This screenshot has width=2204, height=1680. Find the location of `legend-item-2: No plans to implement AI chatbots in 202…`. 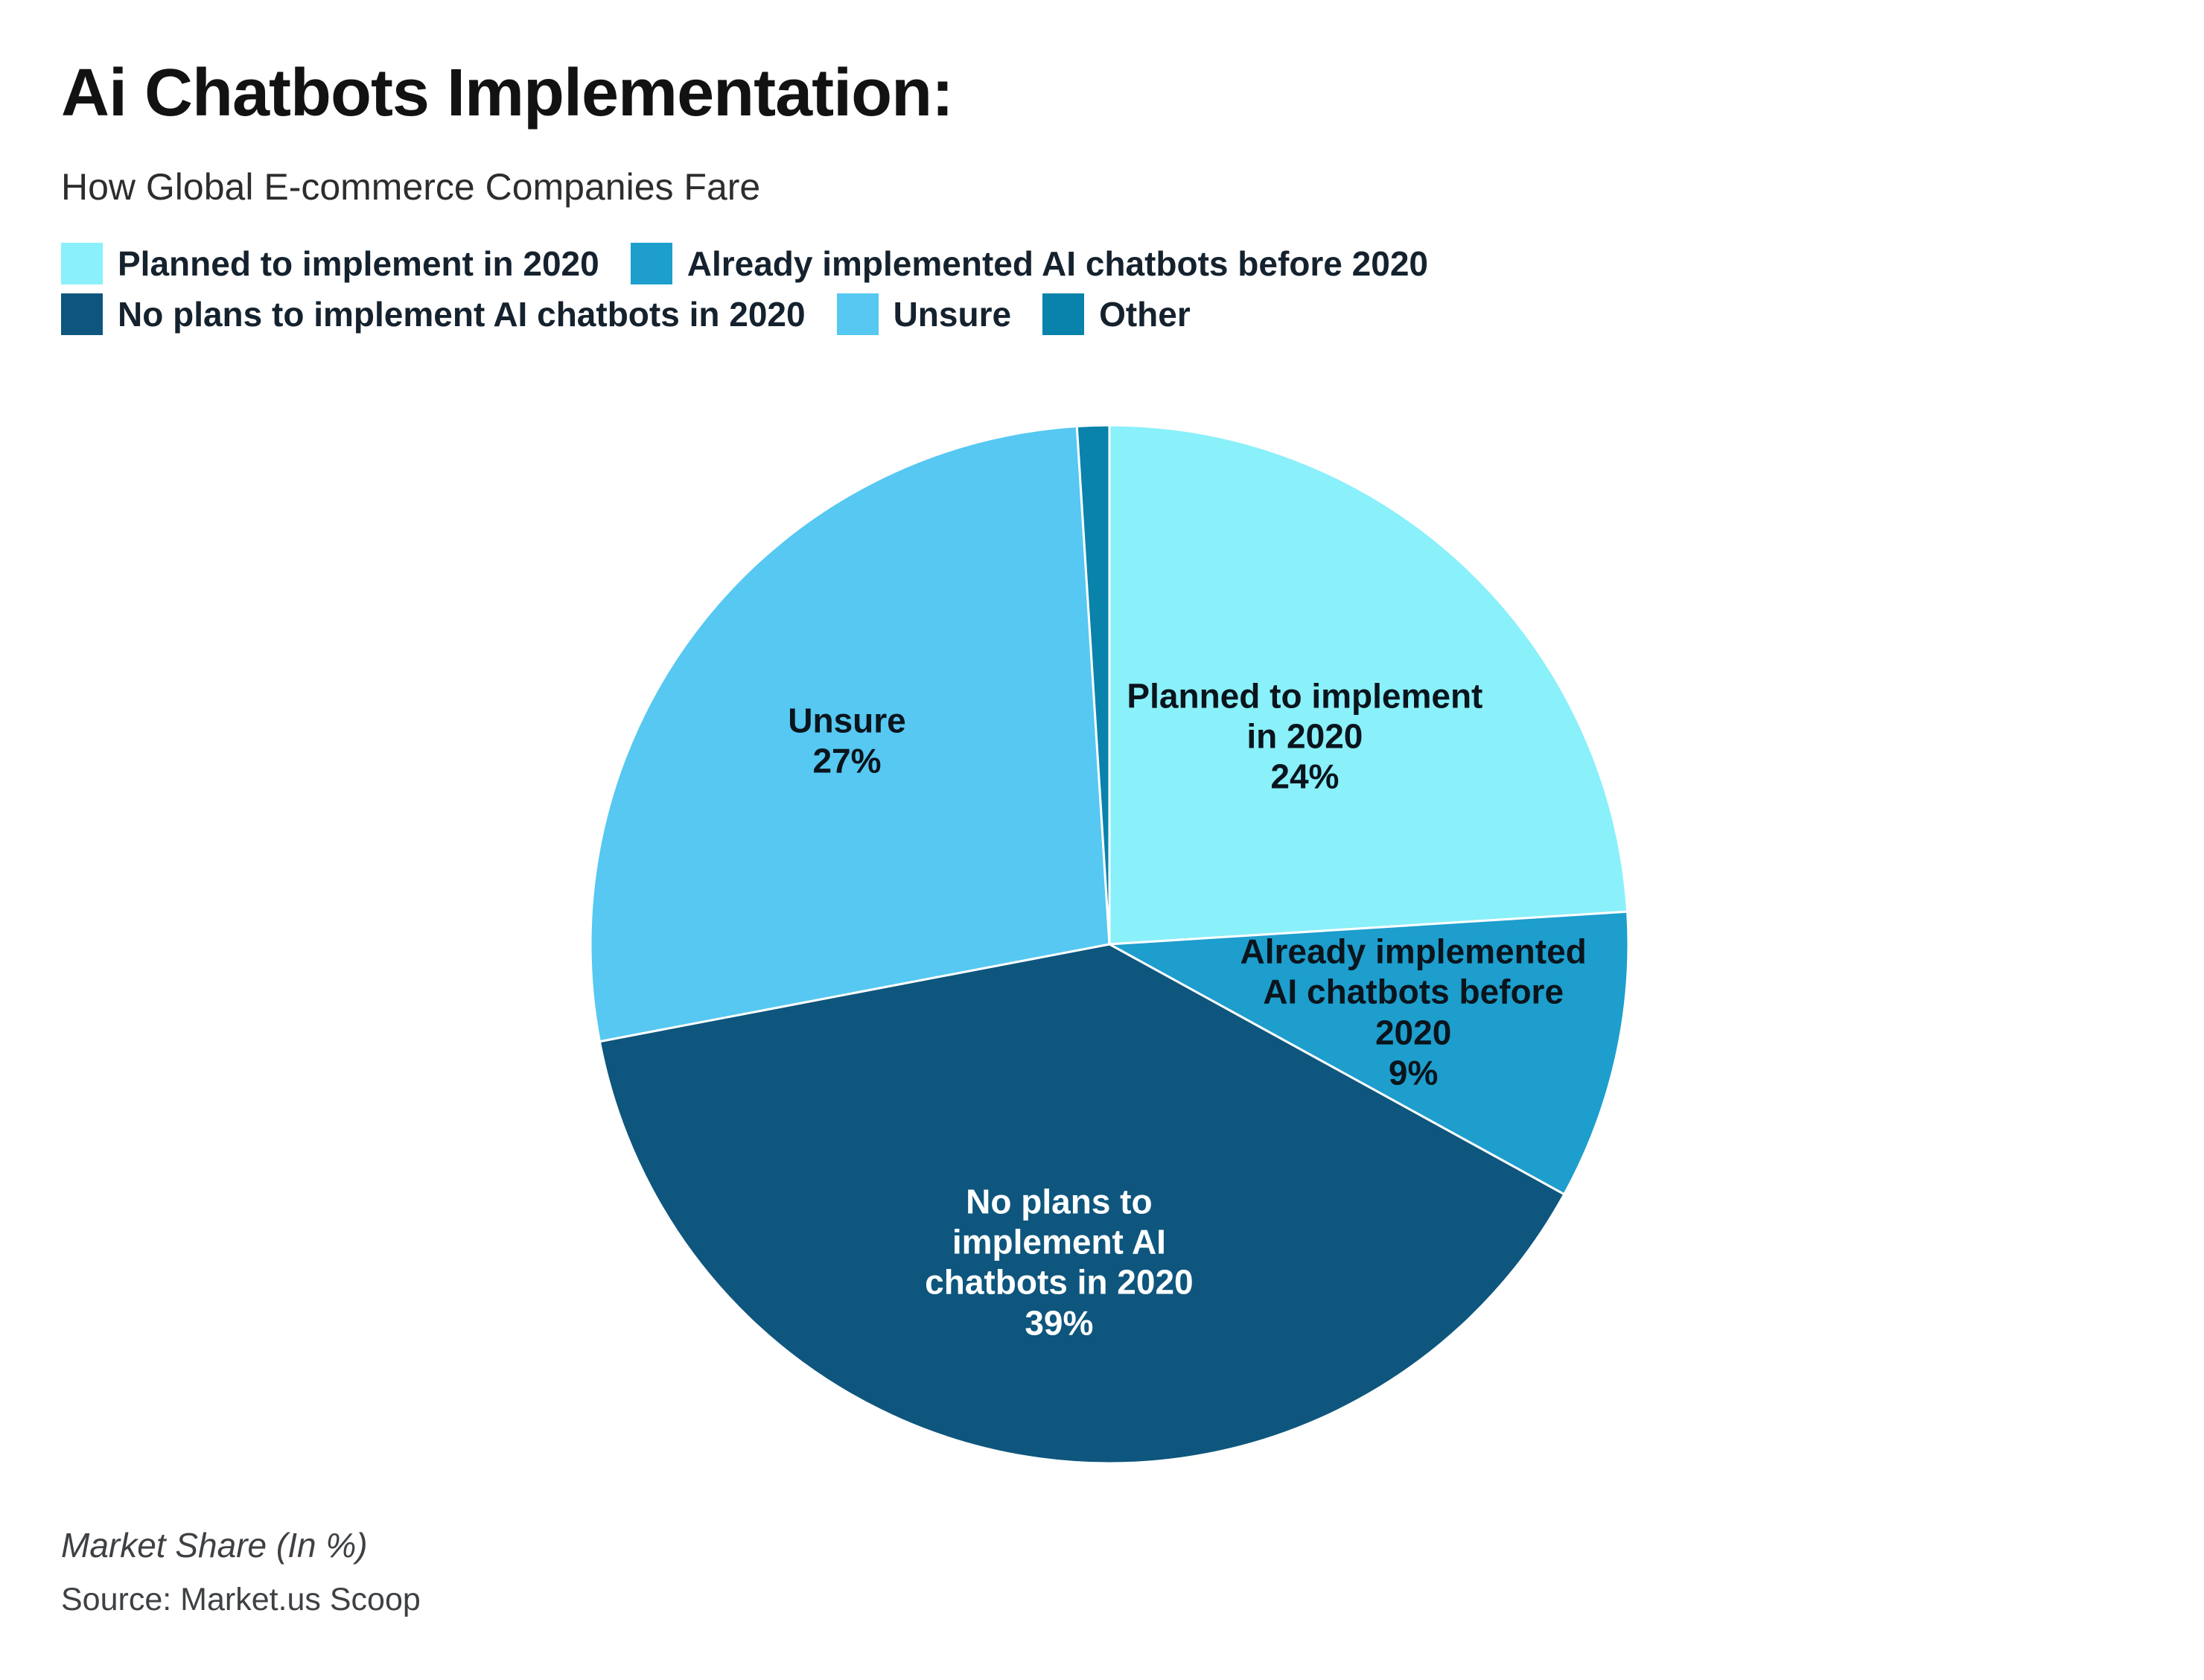

legend-item-2: No plans to implement AI chatbots in 202… is located at coordinates (433, 314).